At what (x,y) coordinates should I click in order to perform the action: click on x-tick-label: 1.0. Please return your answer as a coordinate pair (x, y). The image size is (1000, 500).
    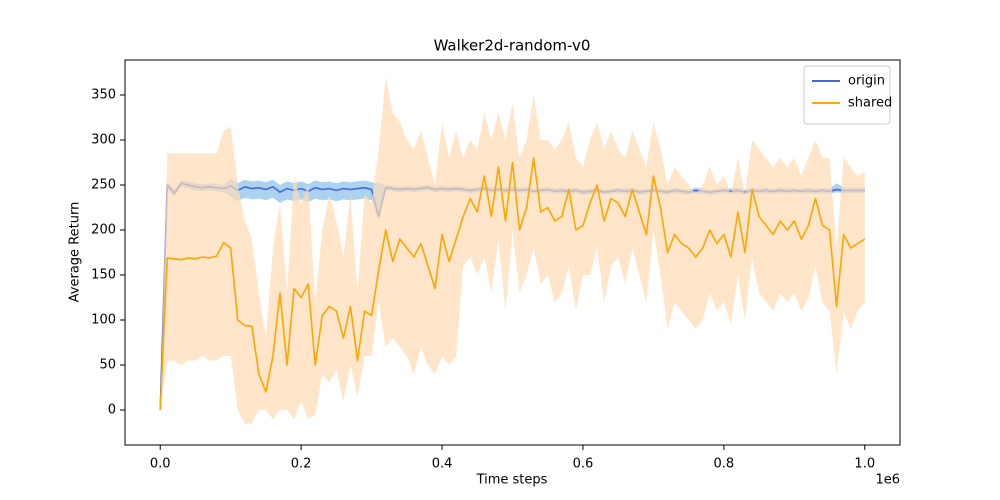
    Looking at the image, I should click on (864, 464).